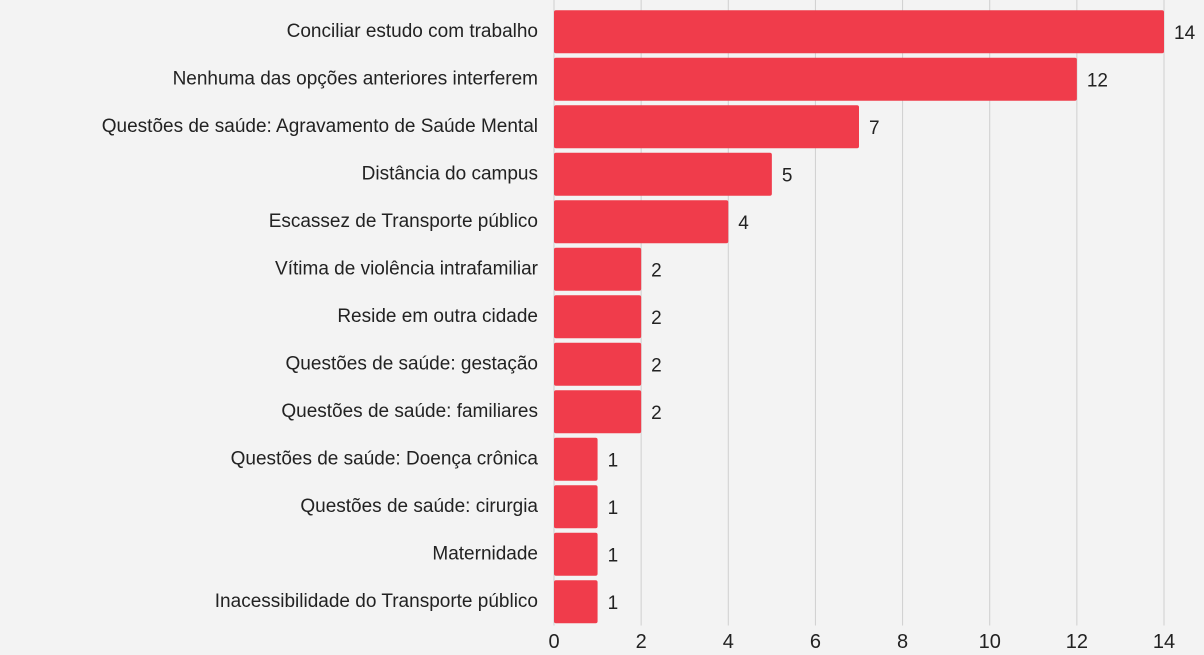 Image resolution: width=1204 pixels, height=655 pixels. I want to click on y-tick-label: Questões de saúde: familiares, so click(409, 411).